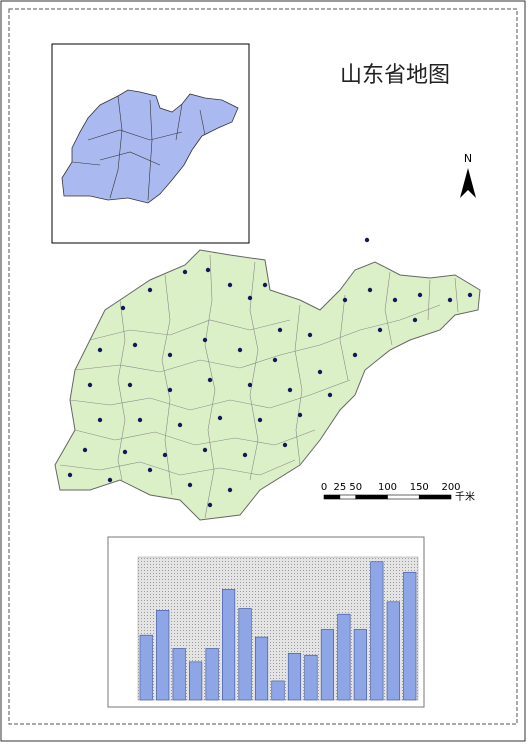 The height and width of the screenshot is (748, 529). I want to click on scale-label: 100, so click(387, 487).